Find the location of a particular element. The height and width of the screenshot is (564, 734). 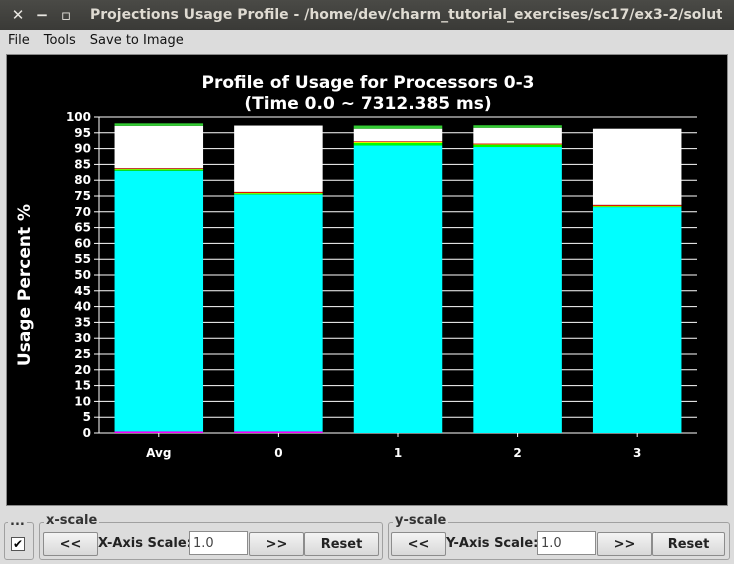

options-checkbox: ✔ is located at coordinates (18, 544).